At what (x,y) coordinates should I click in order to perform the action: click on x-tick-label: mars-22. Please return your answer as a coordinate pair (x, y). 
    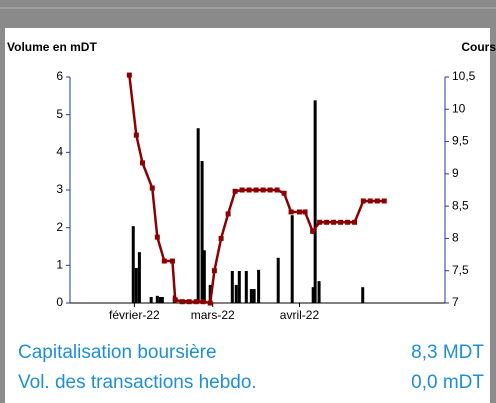
    Looking at the image, I should click on (213, 315).